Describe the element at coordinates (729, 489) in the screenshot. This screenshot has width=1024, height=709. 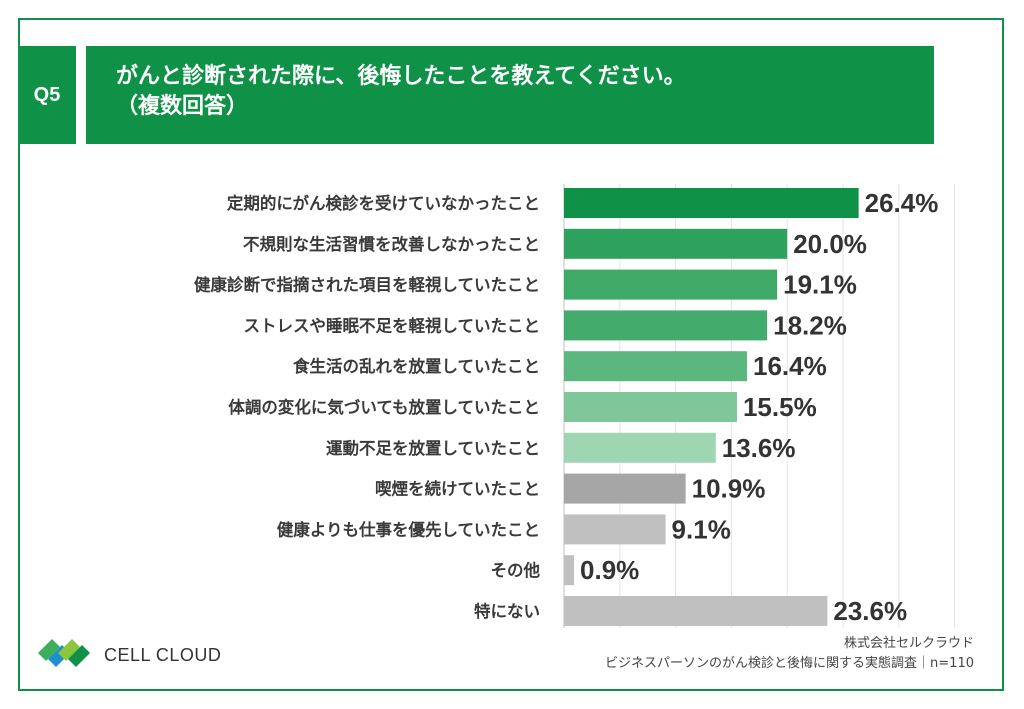
I see `value-label: 10.9%` at that location.